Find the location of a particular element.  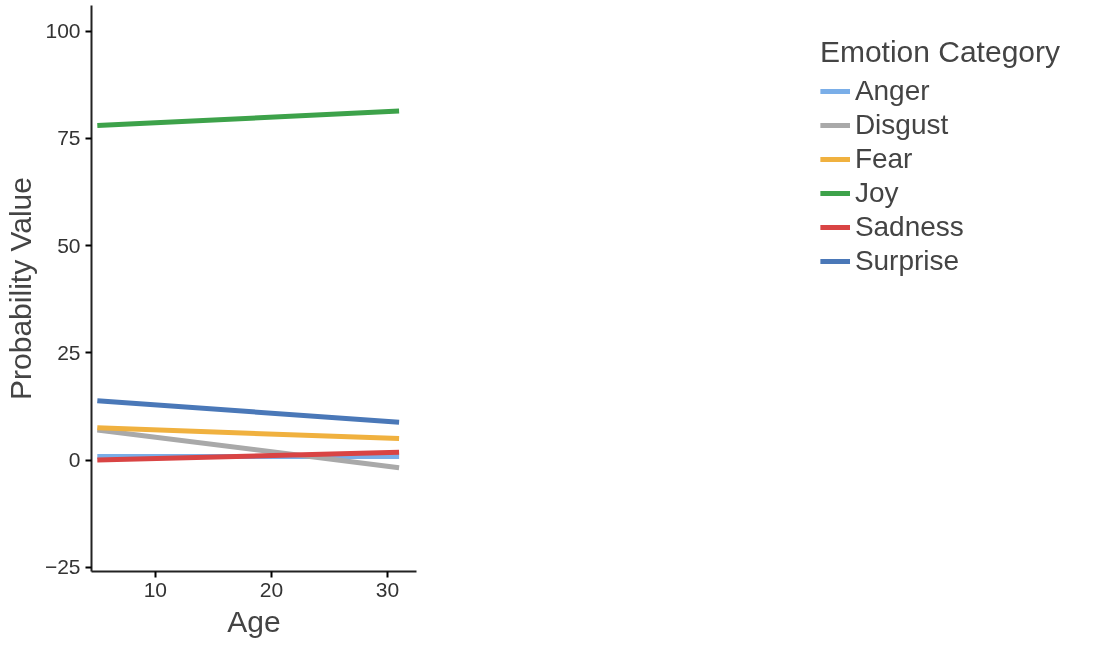

y-axis-title: Probability Value is located at coordinates (20, 288).